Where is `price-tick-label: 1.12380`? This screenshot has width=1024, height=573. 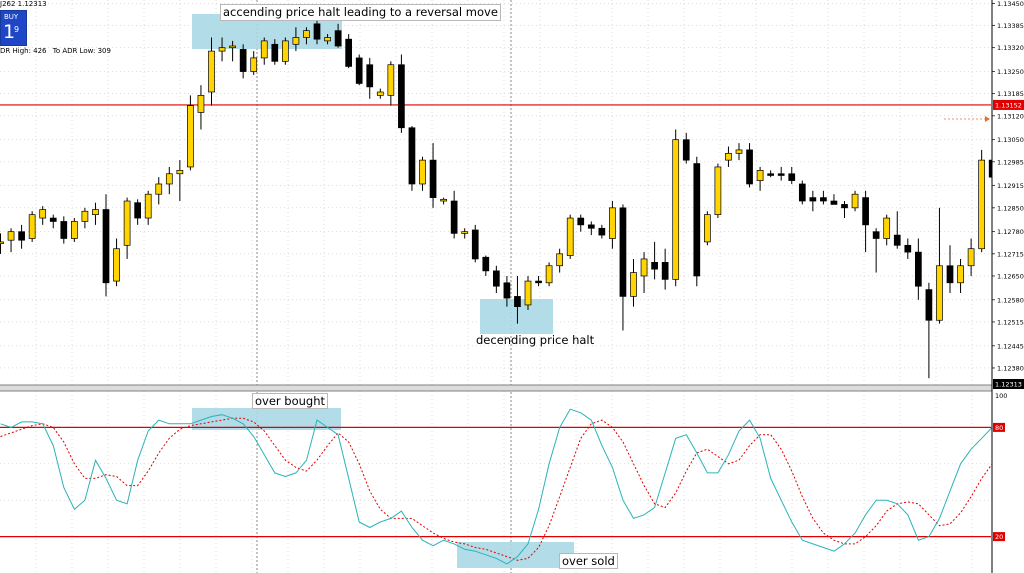 price-tick-label: 1.12380 is located at coordinates (1010, 368).